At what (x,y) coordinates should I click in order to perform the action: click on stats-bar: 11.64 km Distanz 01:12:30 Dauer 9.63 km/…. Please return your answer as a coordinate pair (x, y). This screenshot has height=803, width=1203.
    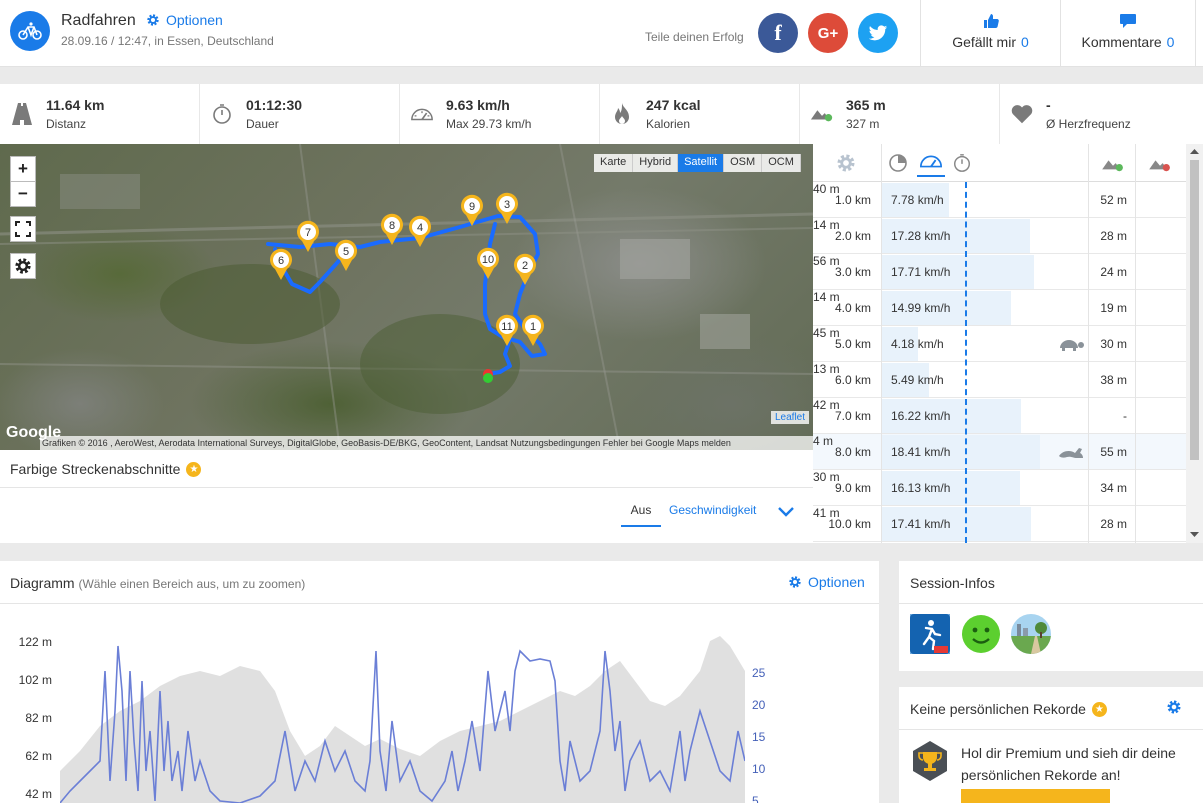
    Looking at the image, I should click on (601, 114).